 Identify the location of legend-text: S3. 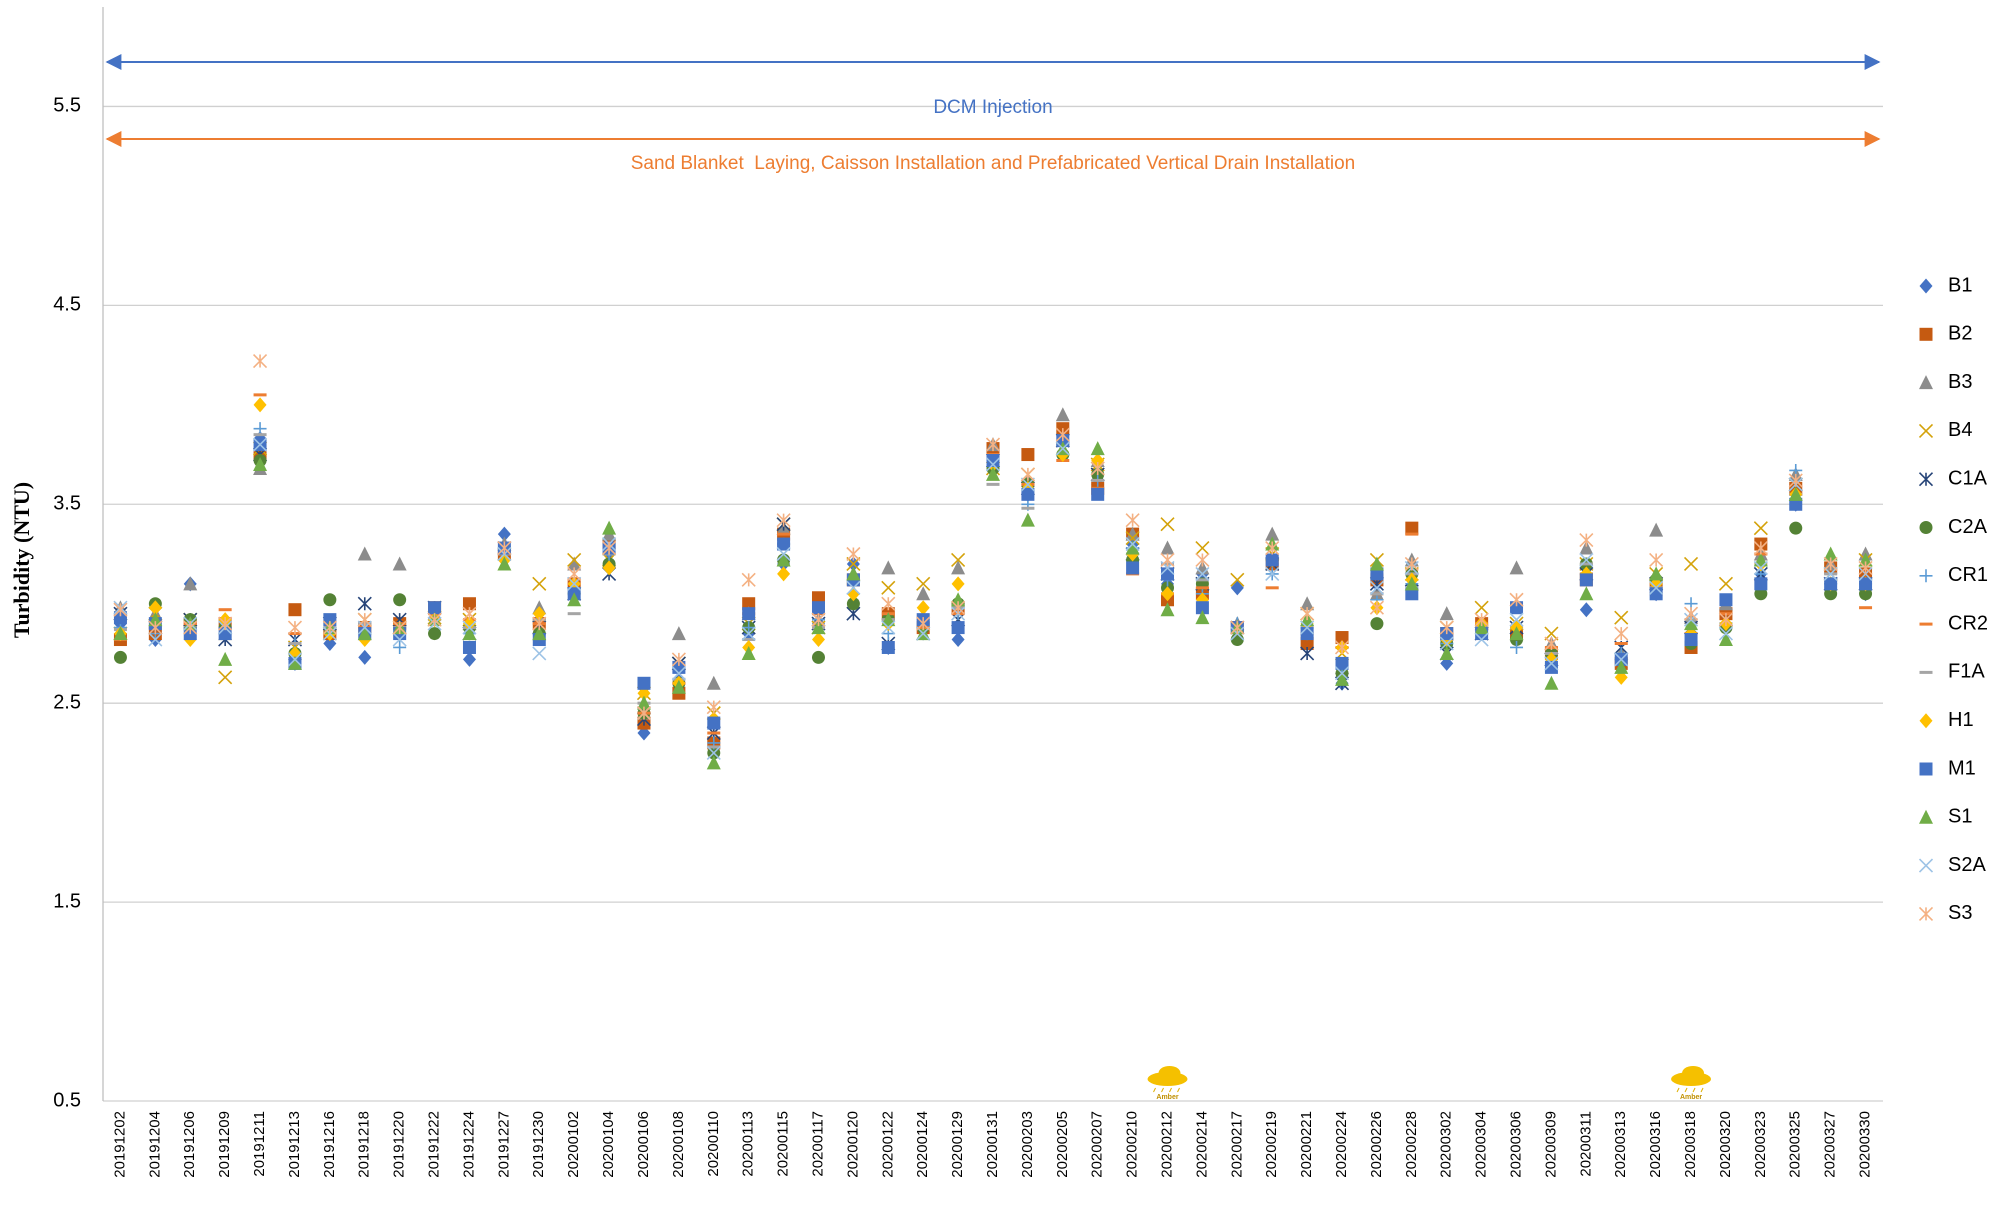
(1960, 913).